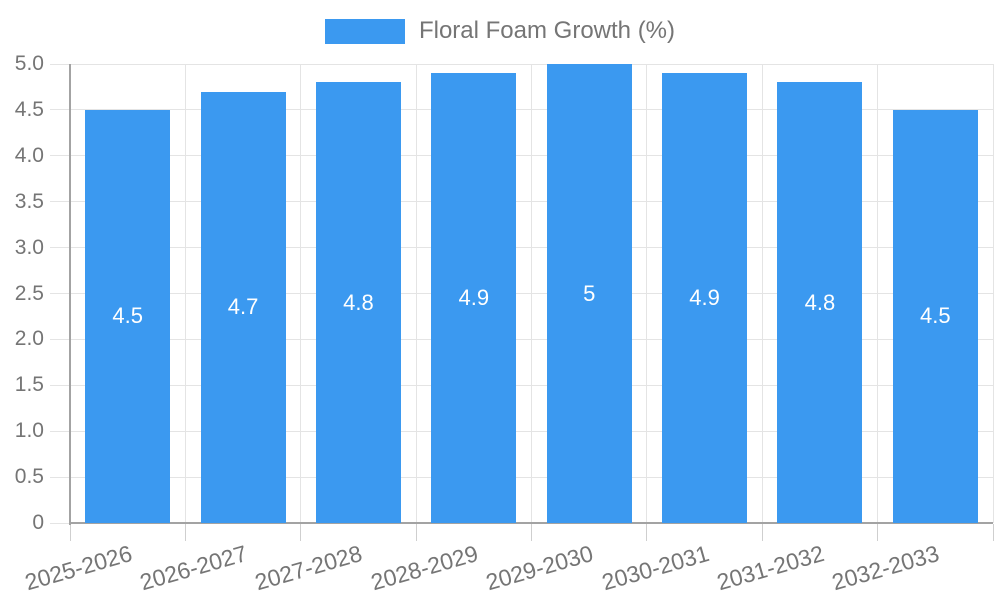 This screenshot has height=600, width=1000. What do you see at coordinates (29, 201) in the screenshot?
I see `y-axis-tick-label: 3.5` at bounding box center [29, 201].